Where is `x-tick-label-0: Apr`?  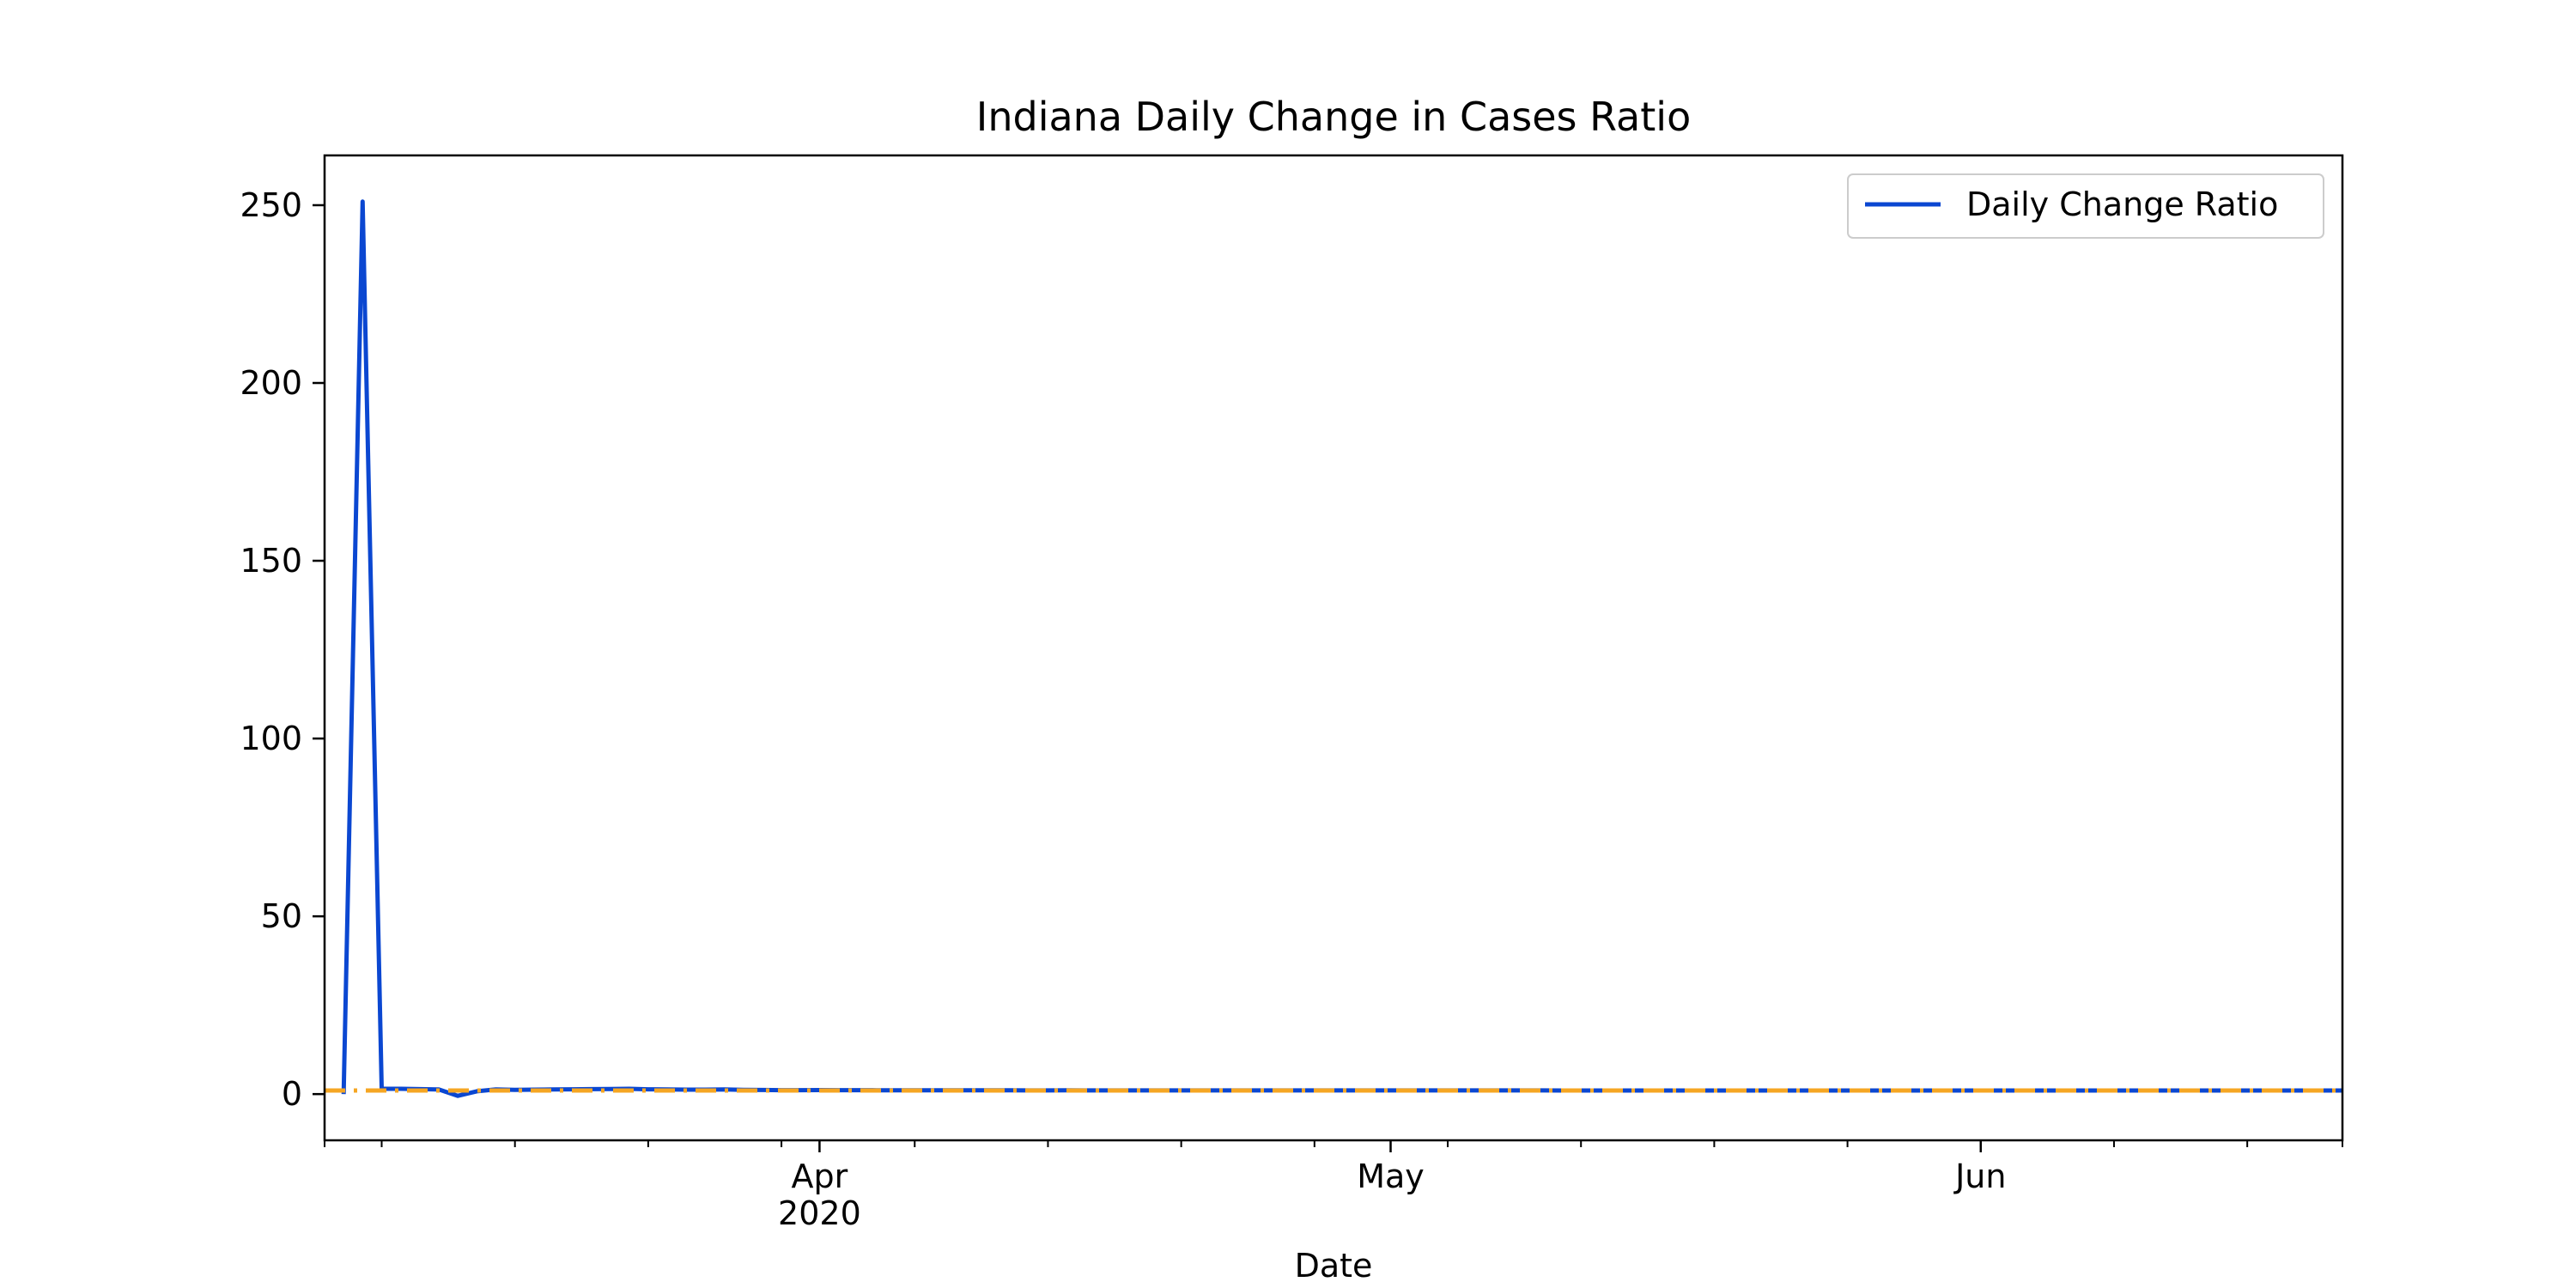
x-tick-label-0: Apr is located at coordinates (820, 1176).